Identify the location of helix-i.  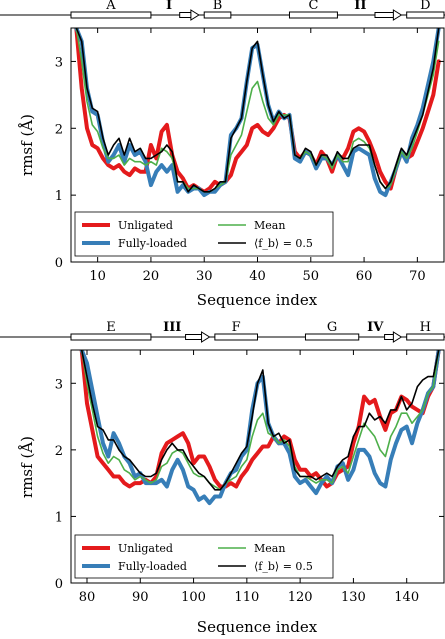
(186, 15).